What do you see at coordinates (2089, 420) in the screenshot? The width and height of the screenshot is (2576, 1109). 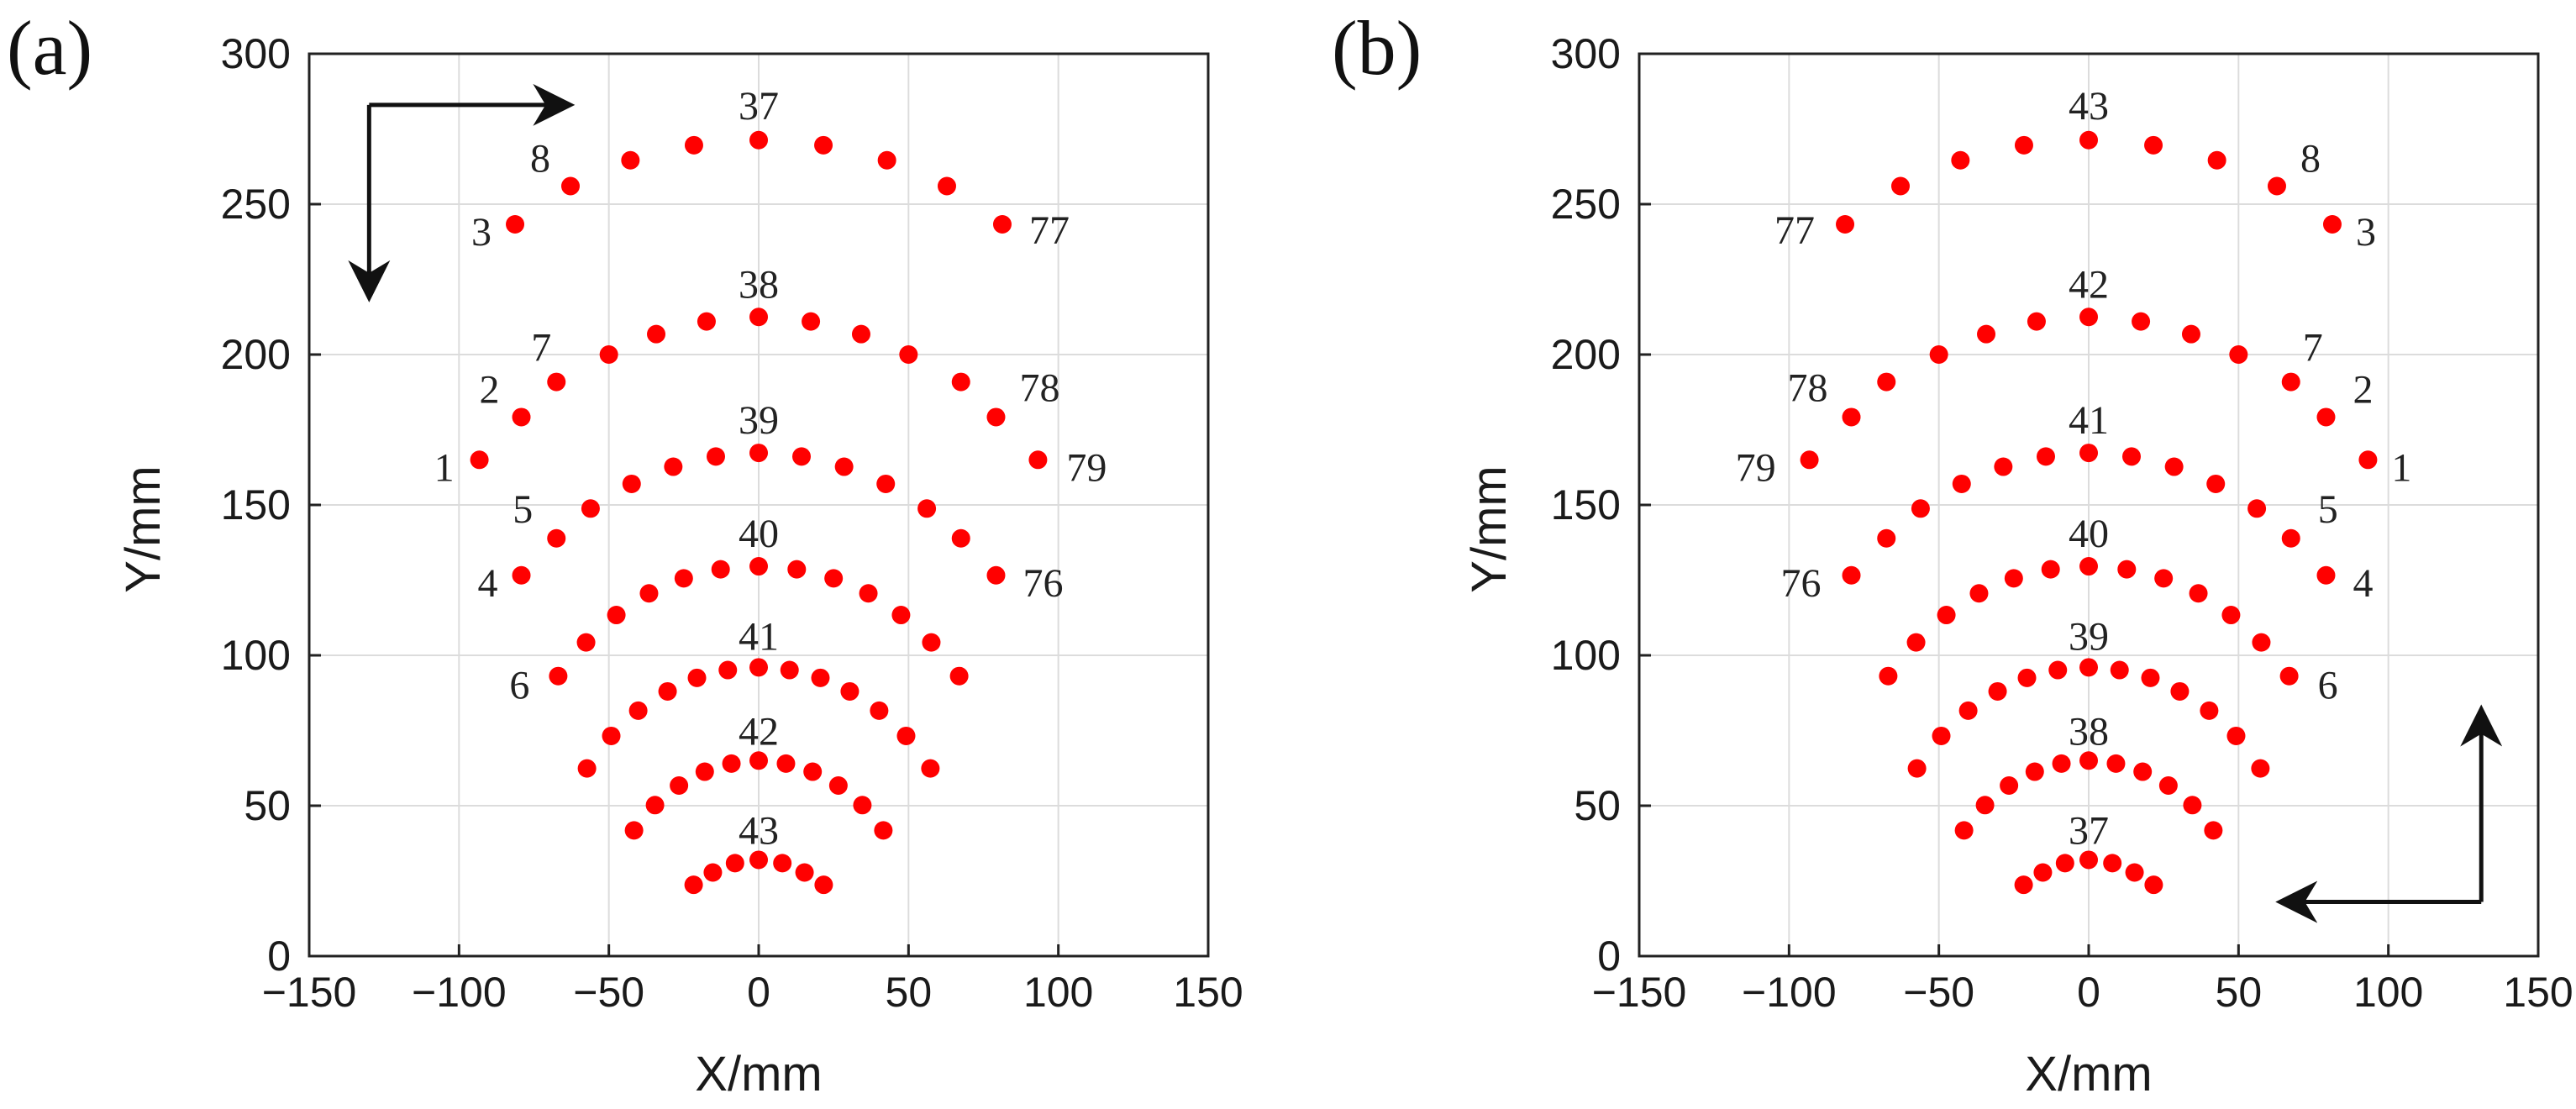 I see `panel-b-point-label: 41` at bounding box center [2089, 420].